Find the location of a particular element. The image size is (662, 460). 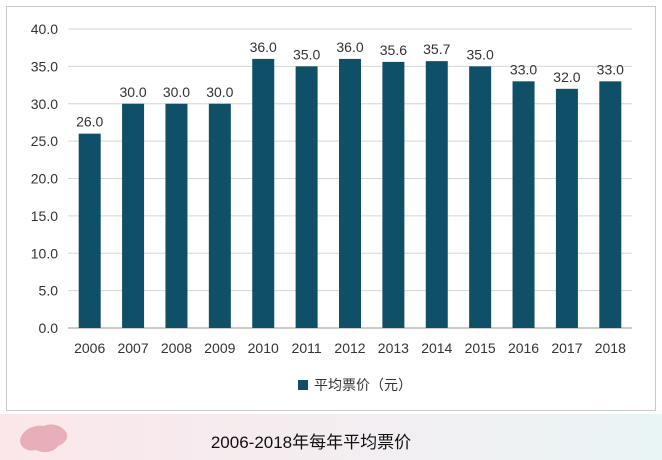

data-label: 26.0 is located at coordinates (89, 122).